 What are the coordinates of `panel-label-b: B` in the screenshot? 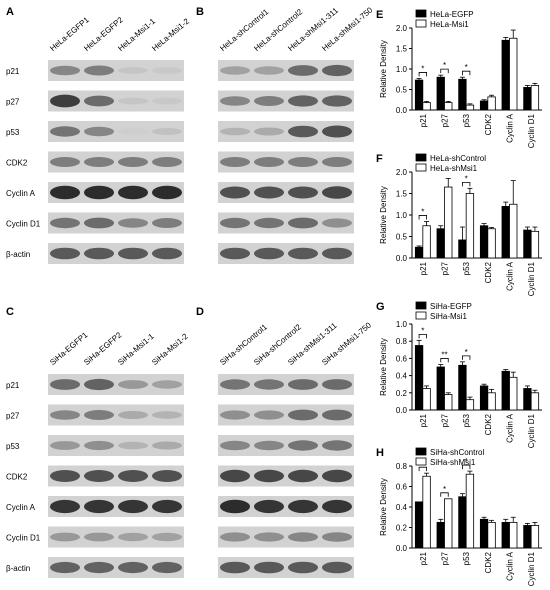 It's located at (200, 12).